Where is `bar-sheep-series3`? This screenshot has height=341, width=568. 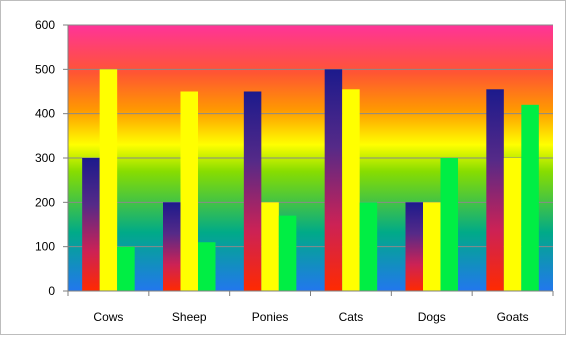
bar-sheep-series3 is located at coordinates (207, 266).